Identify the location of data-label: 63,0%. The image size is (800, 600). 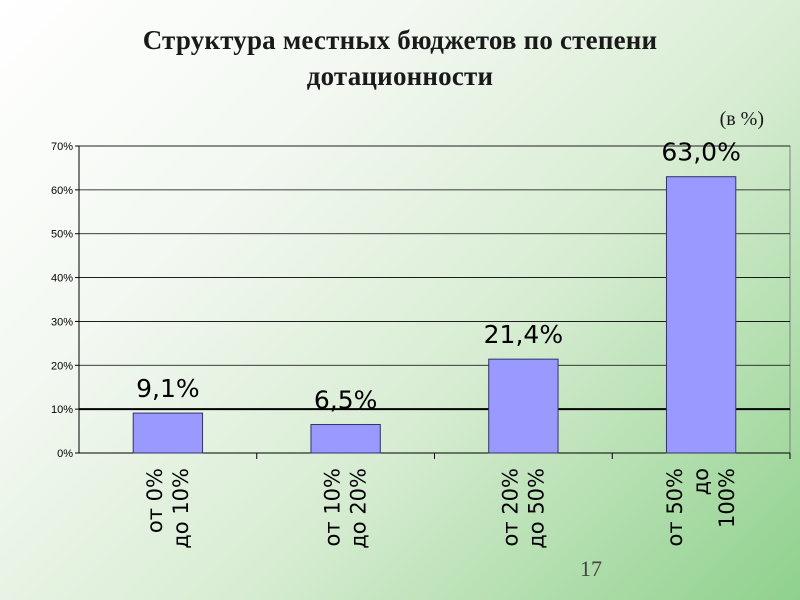
(700, 152).